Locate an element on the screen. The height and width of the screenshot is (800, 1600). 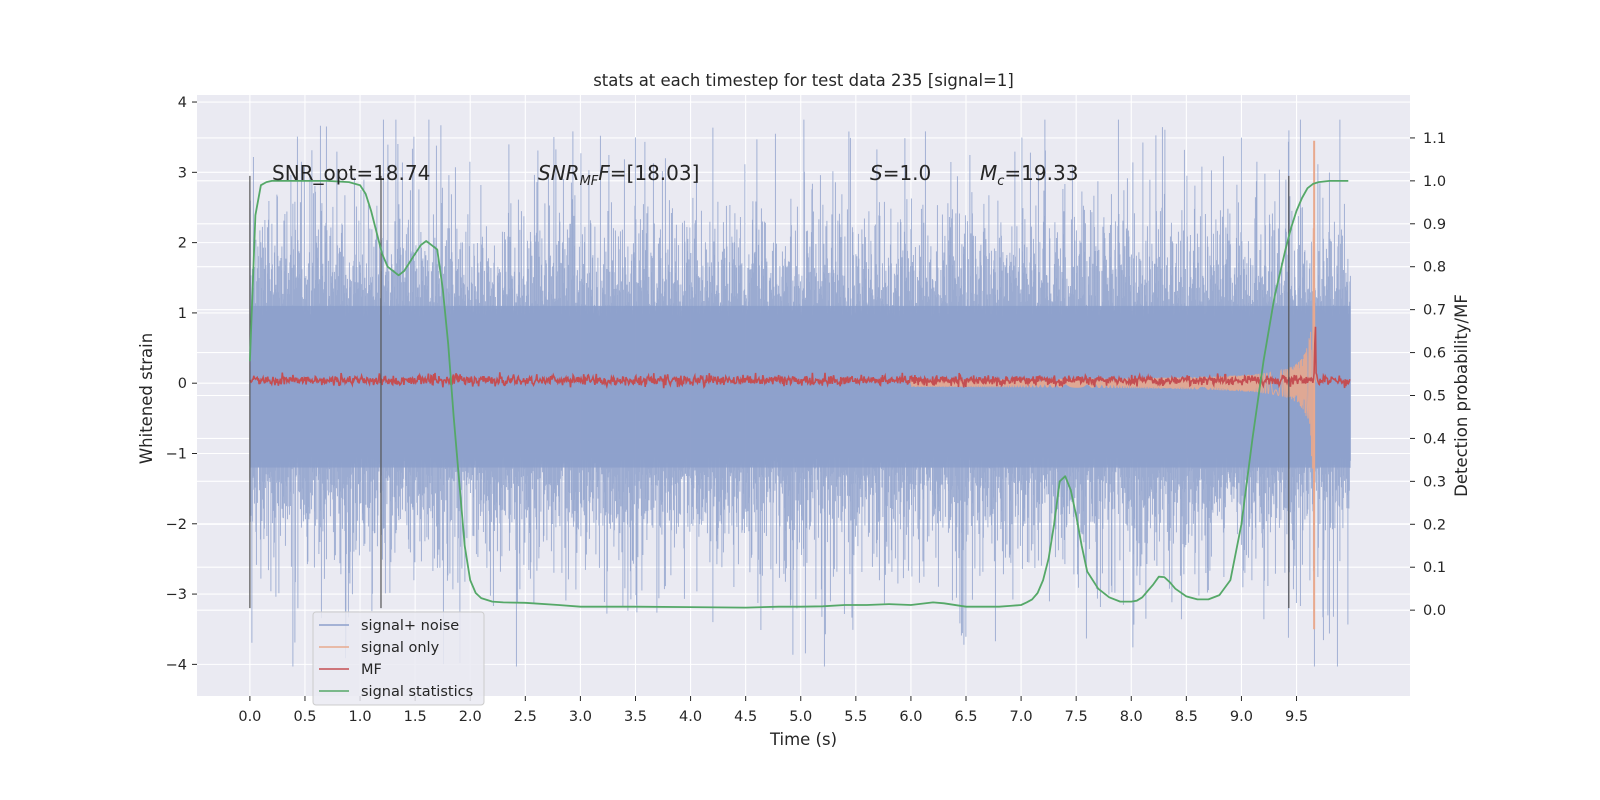
s-symbol: S is located at coordinates (876, 173).